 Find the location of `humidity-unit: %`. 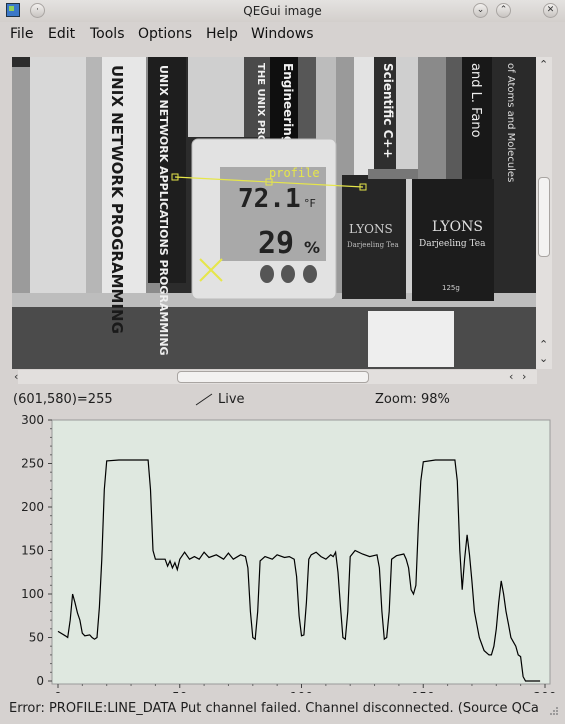

humidity-unit: % is located at coordinates (312, 247).